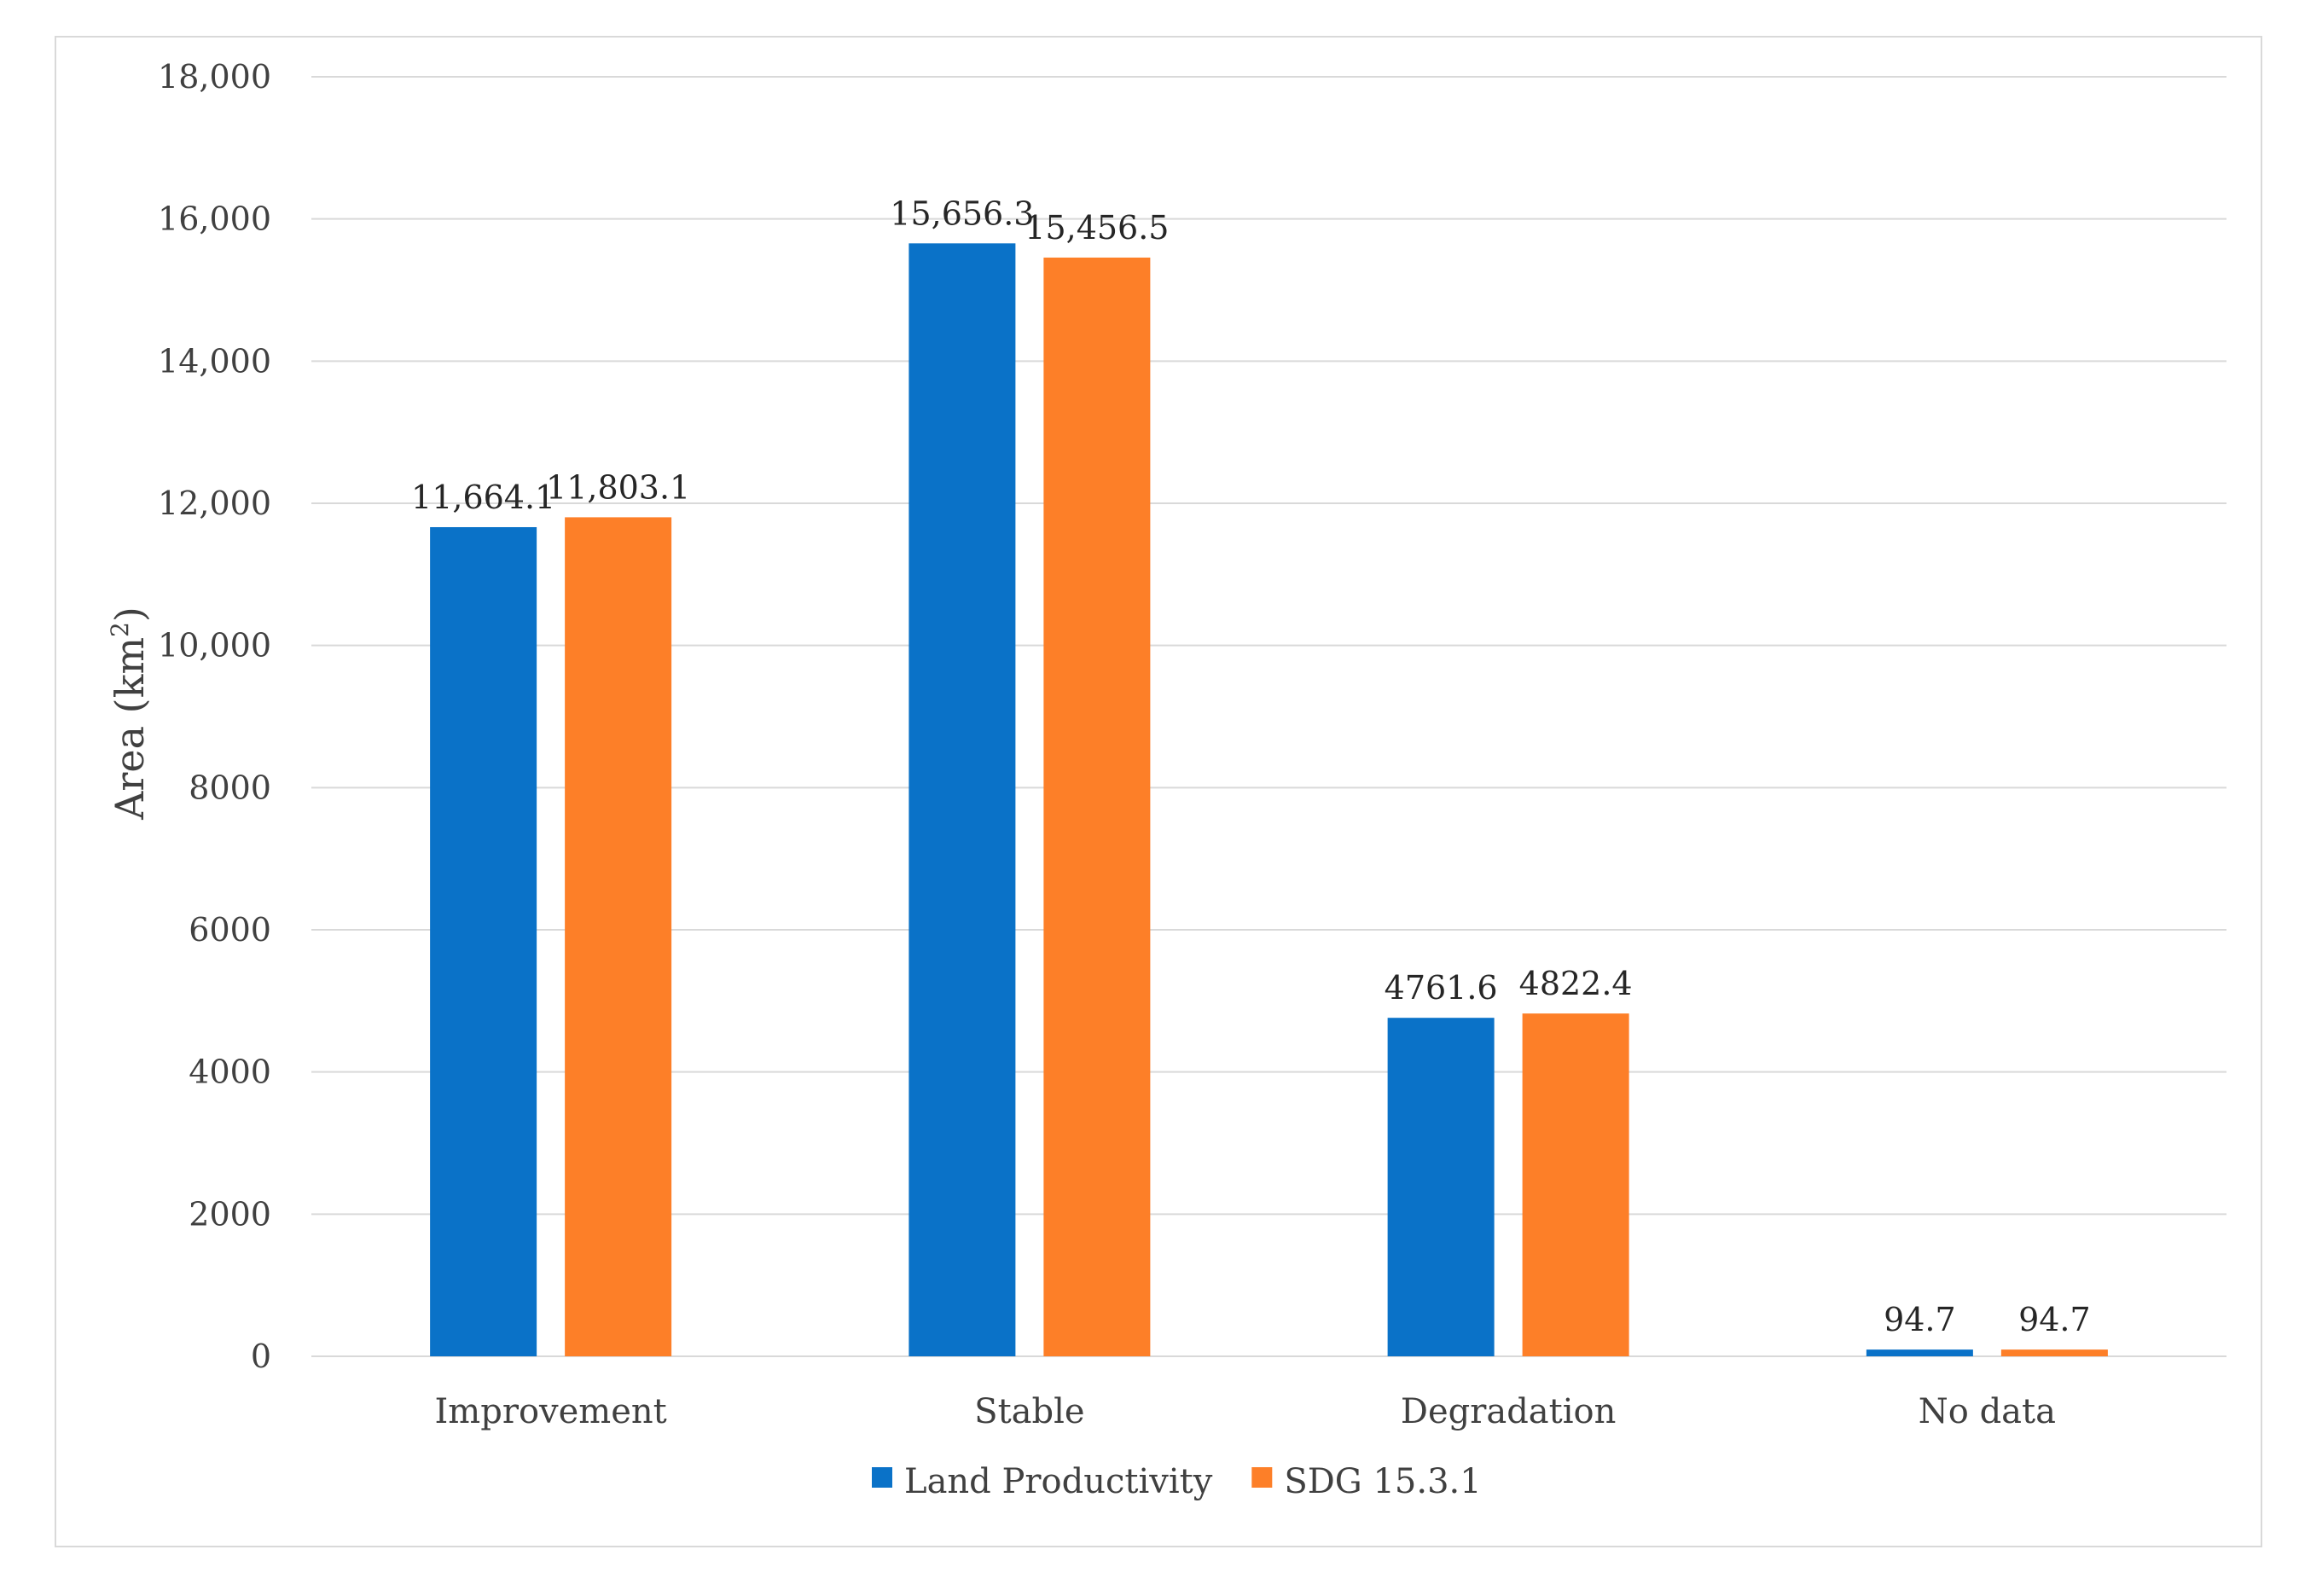 Image resolution: width=2299 pixels, height=1596 pixels. What do you see at coordinates (214, 646) in the screenshot?
I see `y-tick-label: 10,000` at bounding box center [214, 646].